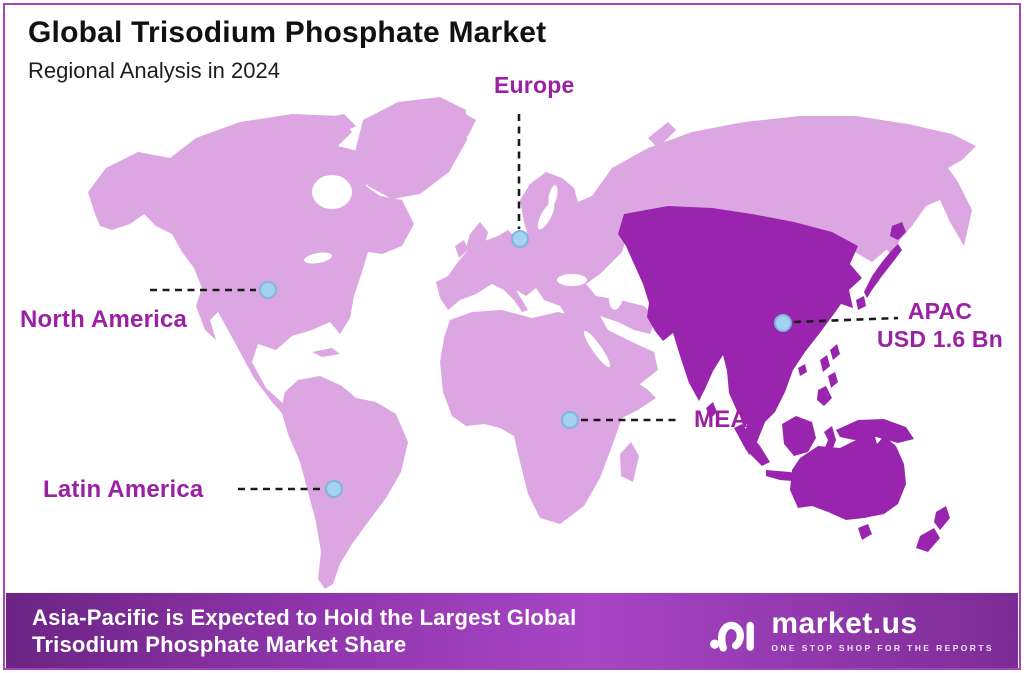 Image resolution: width=1024 pixels, height=673 pixels. I want to click on map-madagascar, so click(629, 462).